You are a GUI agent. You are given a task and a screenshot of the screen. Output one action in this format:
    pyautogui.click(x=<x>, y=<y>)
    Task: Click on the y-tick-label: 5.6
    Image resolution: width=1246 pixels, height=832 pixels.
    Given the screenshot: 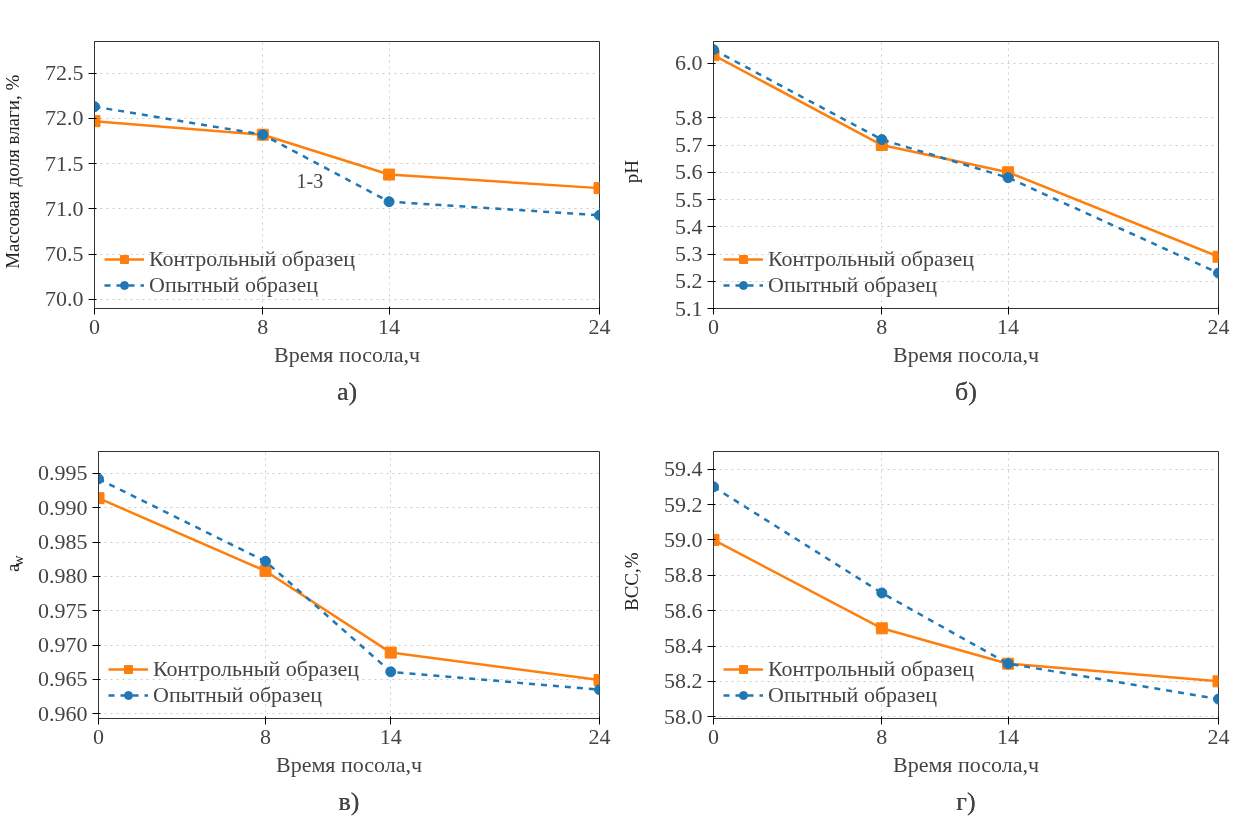 What is the action you would take?
    pyautogui.click(x=689, y=172)
    